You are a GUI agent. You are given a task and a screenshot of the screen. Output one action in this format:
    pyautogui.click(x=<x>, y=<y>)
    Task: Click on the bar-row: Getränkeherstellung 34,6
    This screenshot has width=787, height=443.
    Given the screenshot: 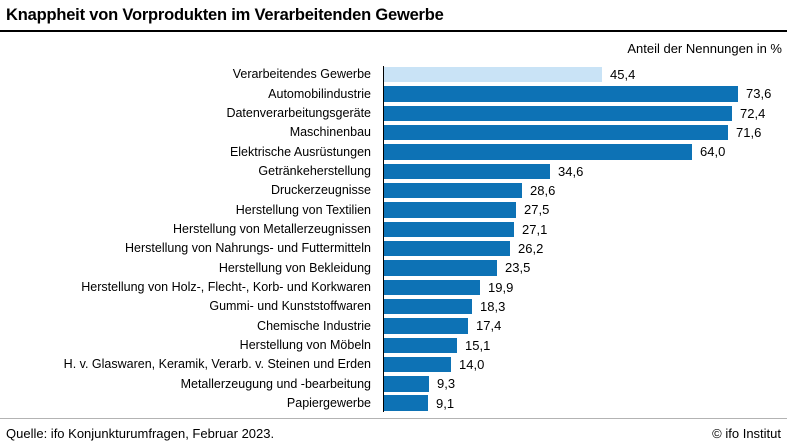 What is the action you would take?
    pyautogui.click(x=393, y=171)
    